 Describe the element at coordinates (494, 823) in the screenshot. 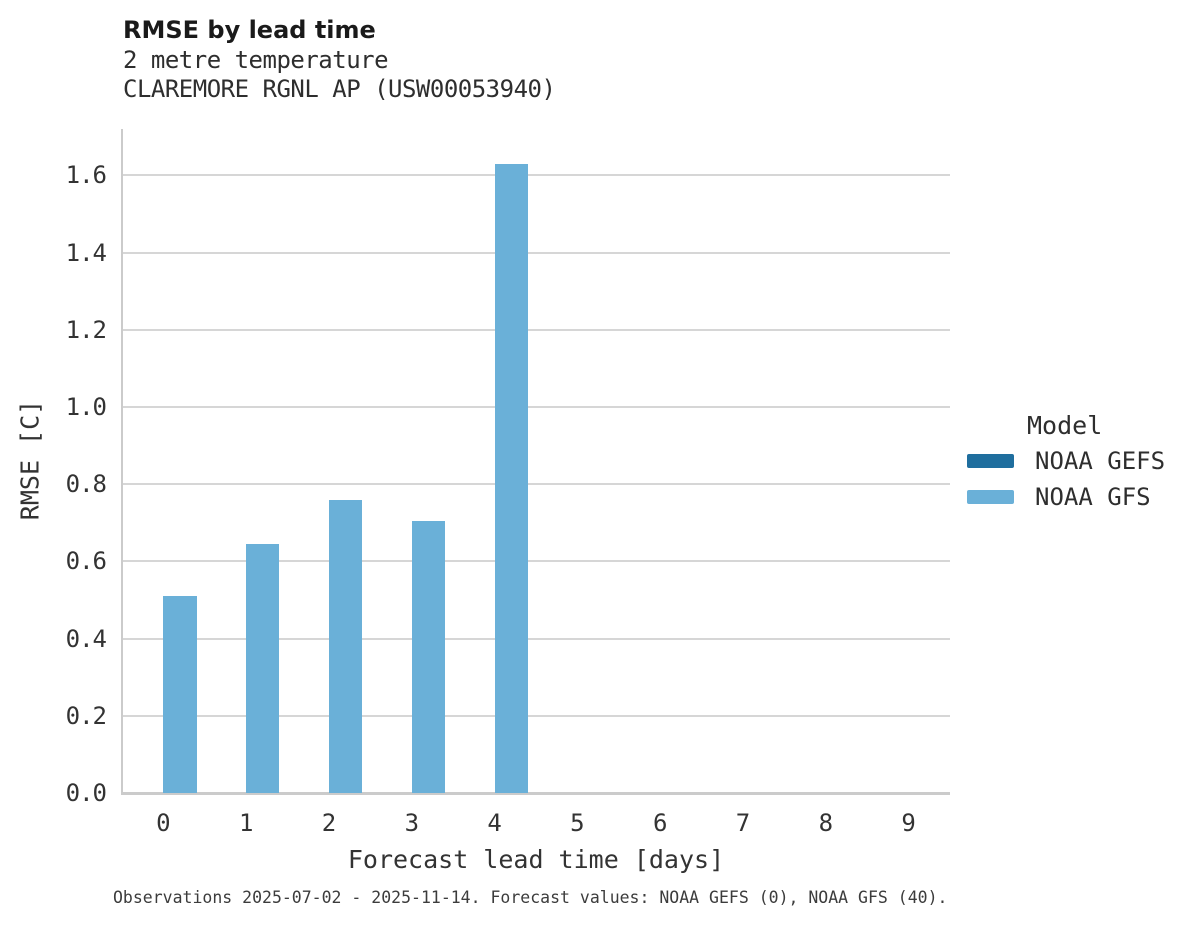

I see `x-tick-label: 4` at that location.